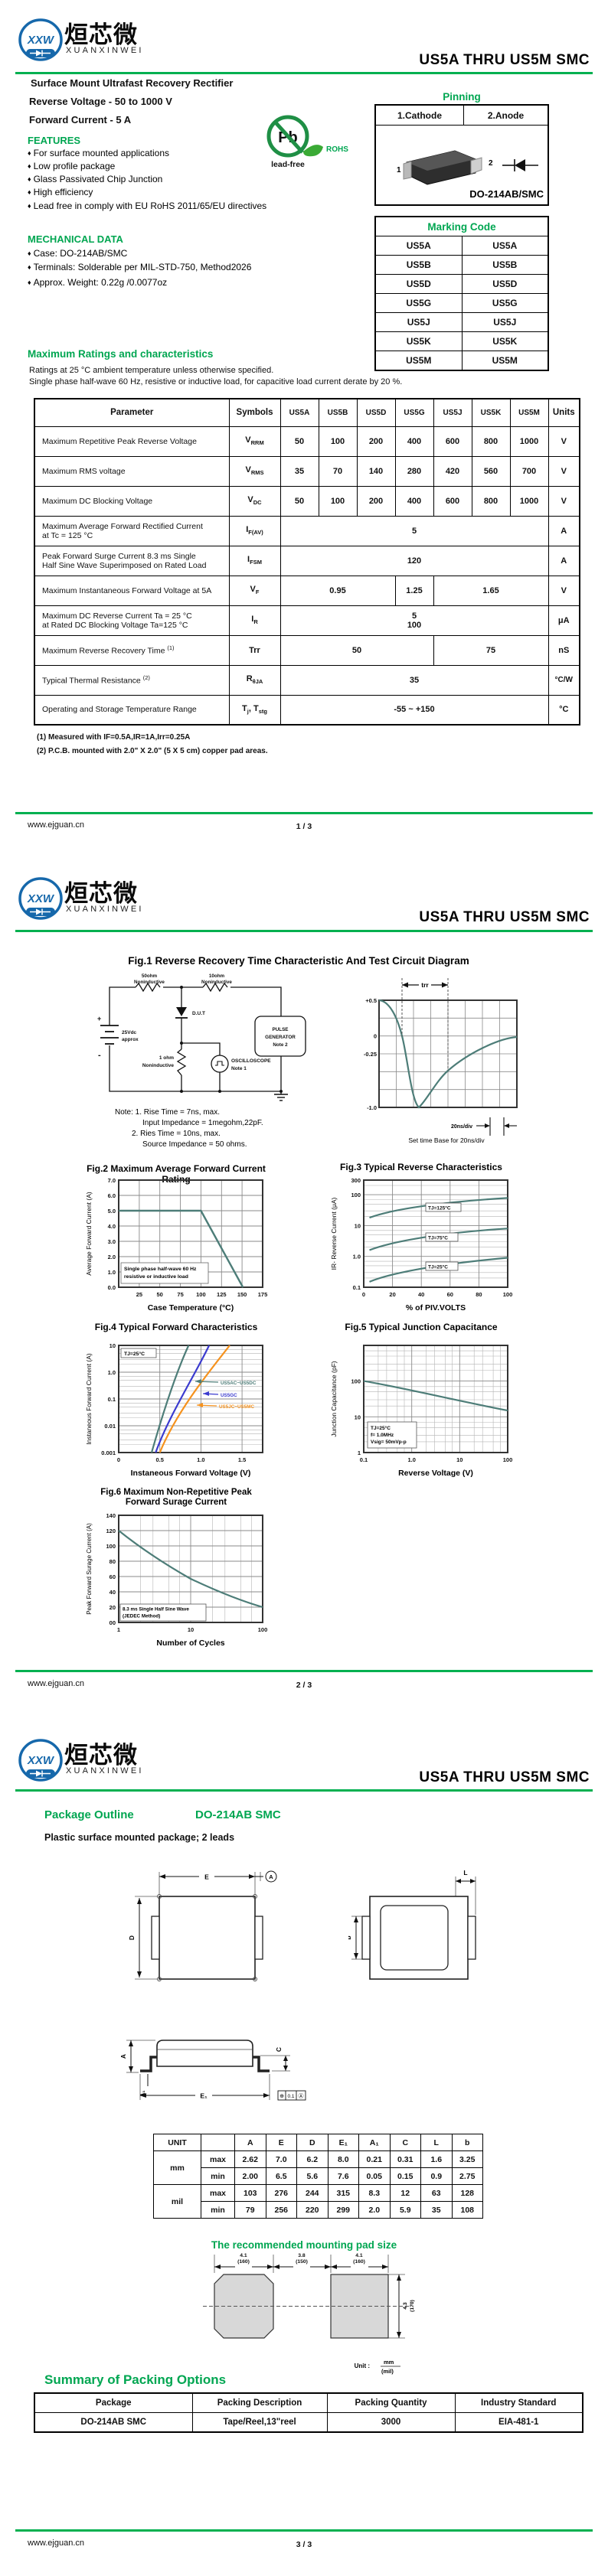  Describe the element at coordinates (505, 246) in the screenshot. I see `cell: US5A` at that location.